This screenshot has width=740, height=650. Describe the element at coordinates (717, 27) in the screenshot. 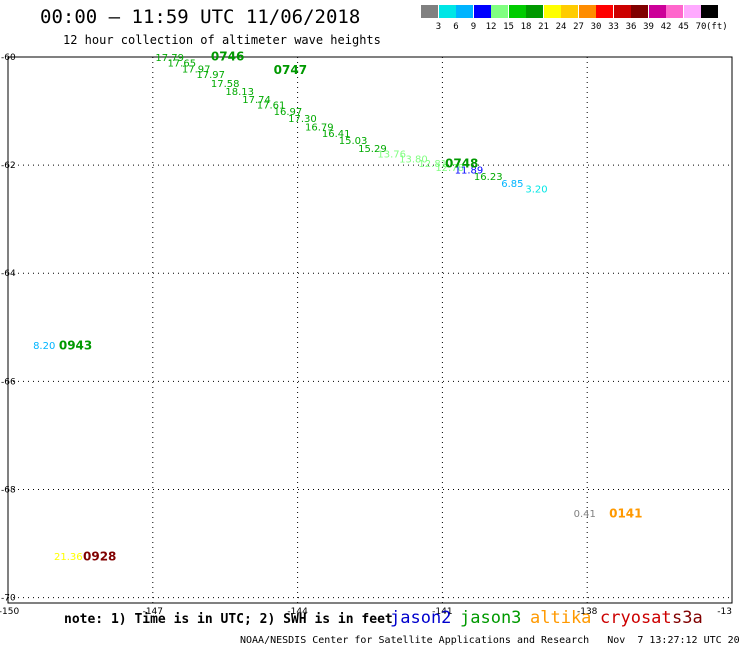

I see `scale-unit: (ft)` at that location.